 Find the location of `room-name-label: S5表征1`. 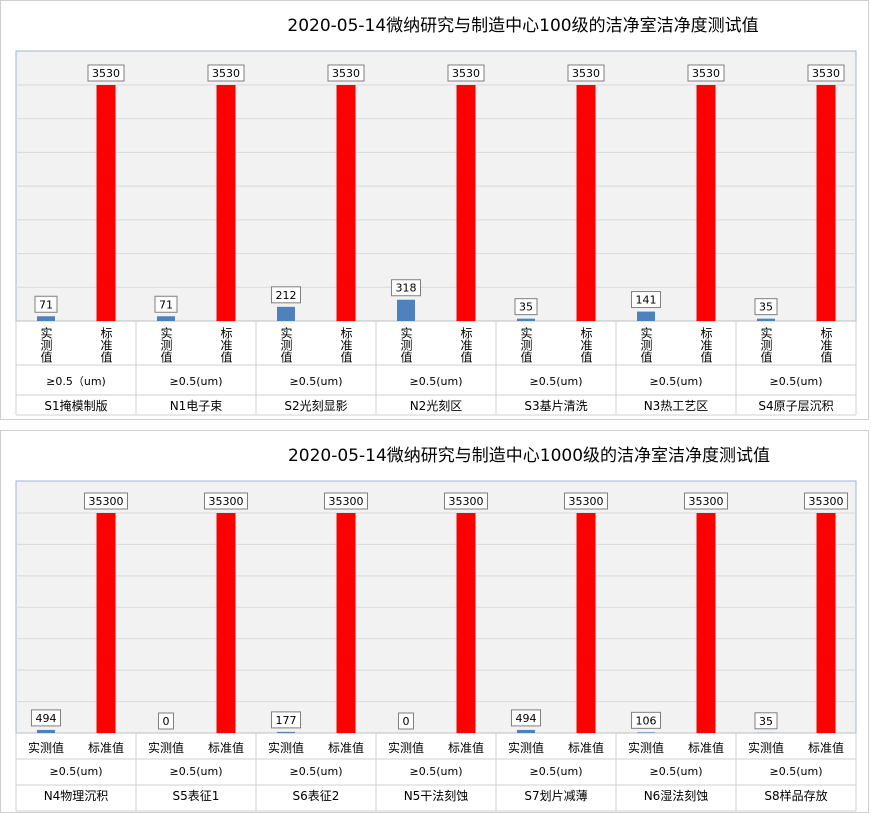

room-name-label: S5表征1 is located at coordinates (196, 796).